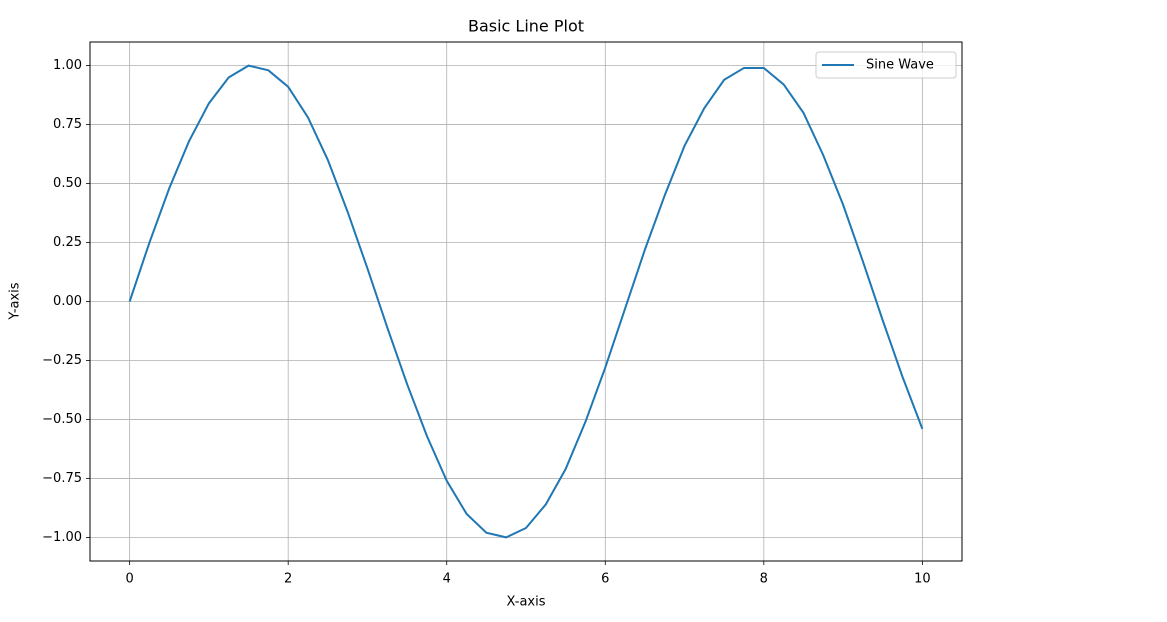  I want to click on y-tick-label: −0.25, so click(62, 360).